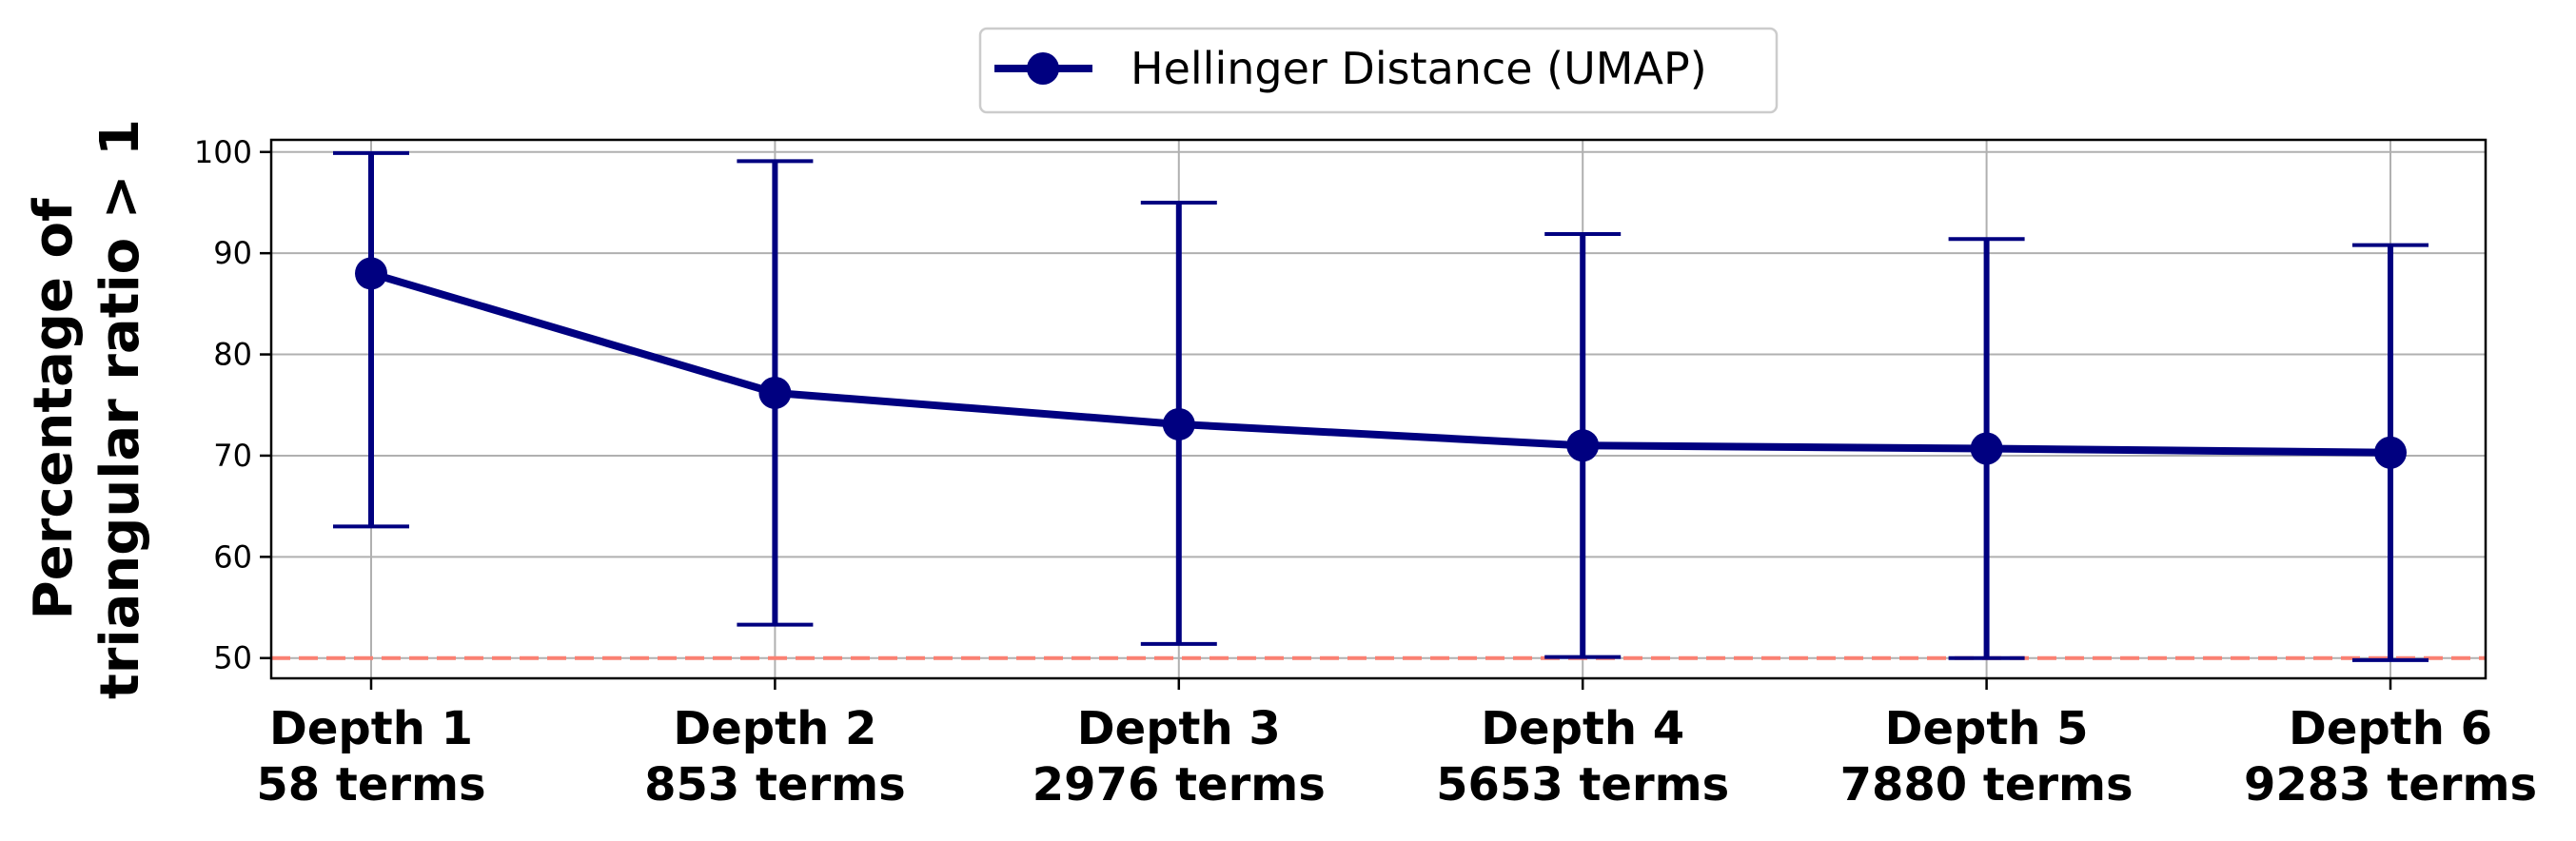  I want to click on x-tick-label-terms: 2976 terms, so click(1179, 785).